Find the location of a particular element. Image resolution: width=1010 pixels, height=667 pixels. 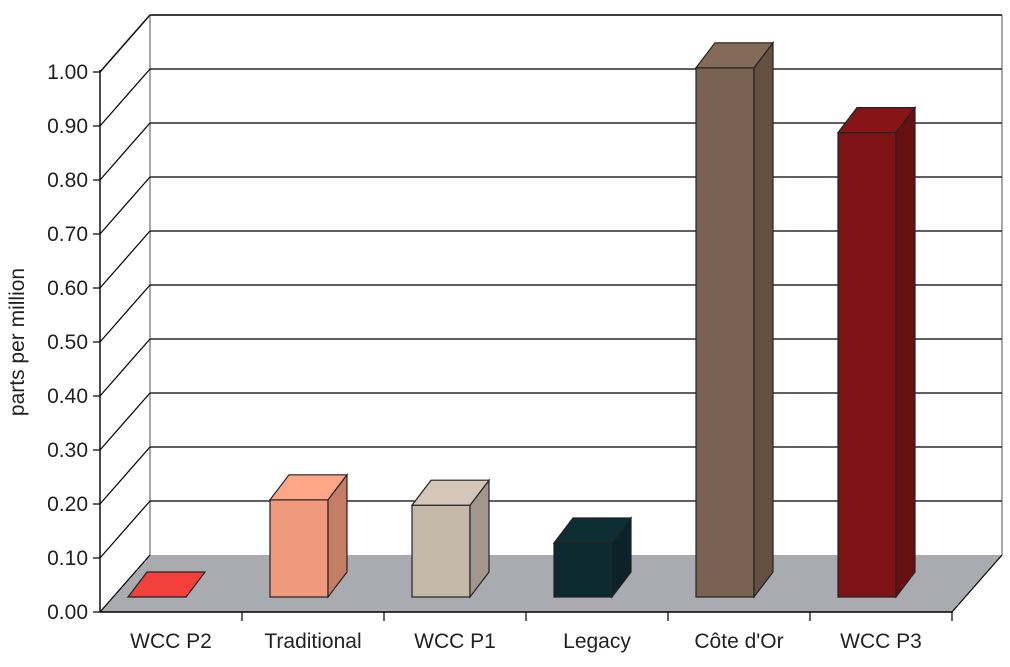

y-tick-label: 0.20 is located at coordinates (67, 504).